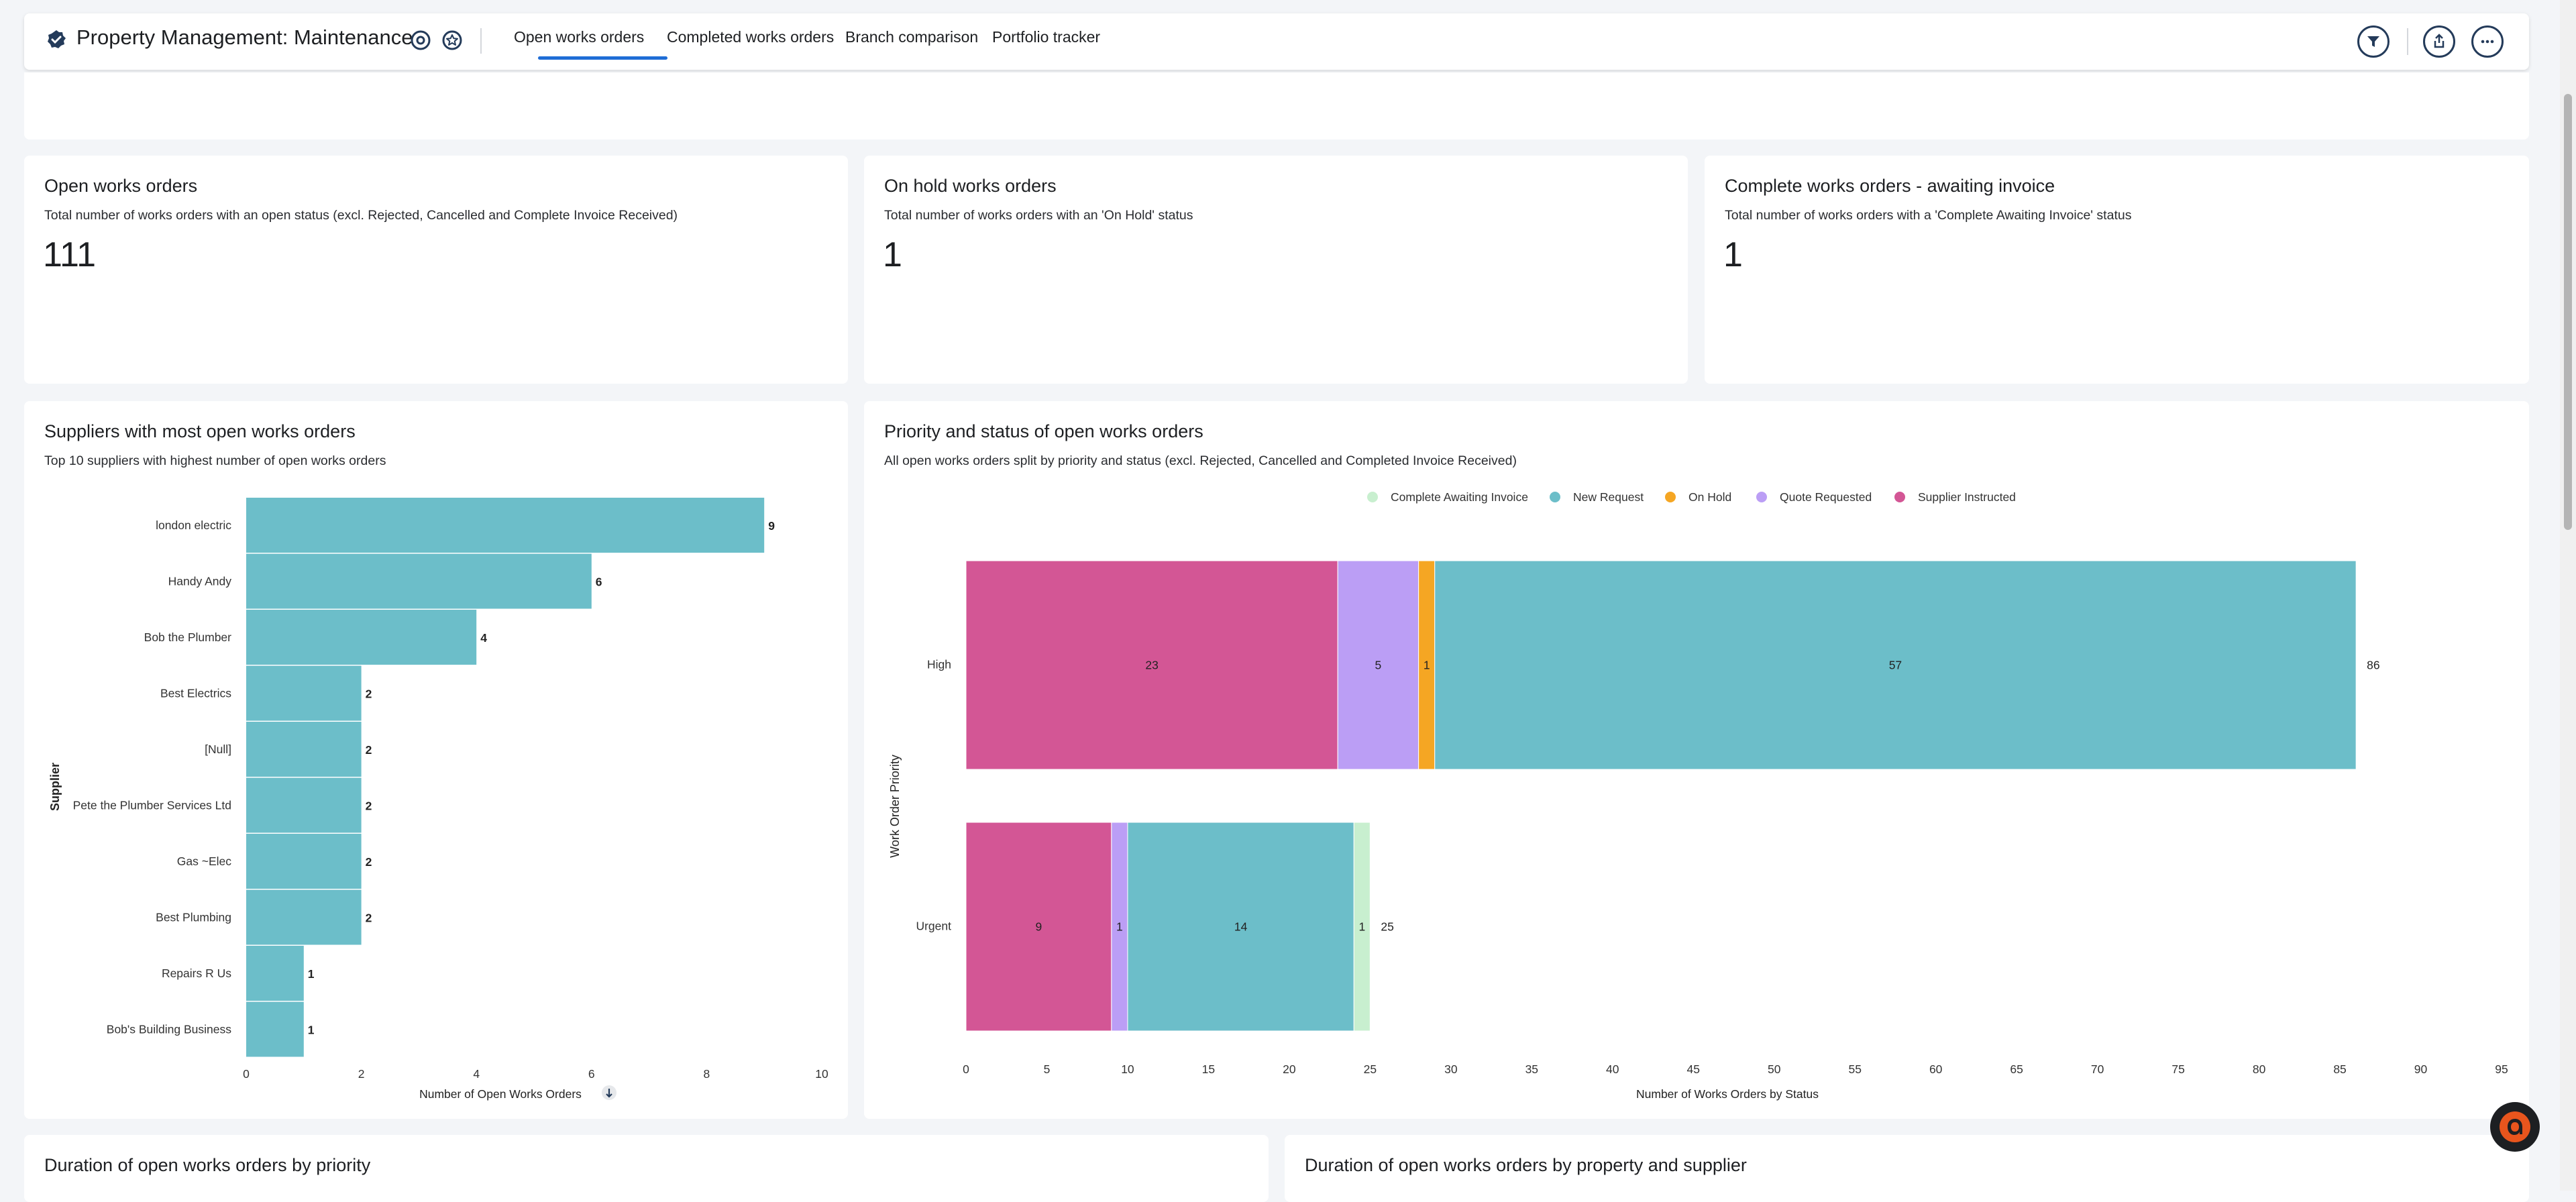 This screenshot has width=2576, height=1202. I want to click on x-tick-label: 10, so click(1127, 1069).